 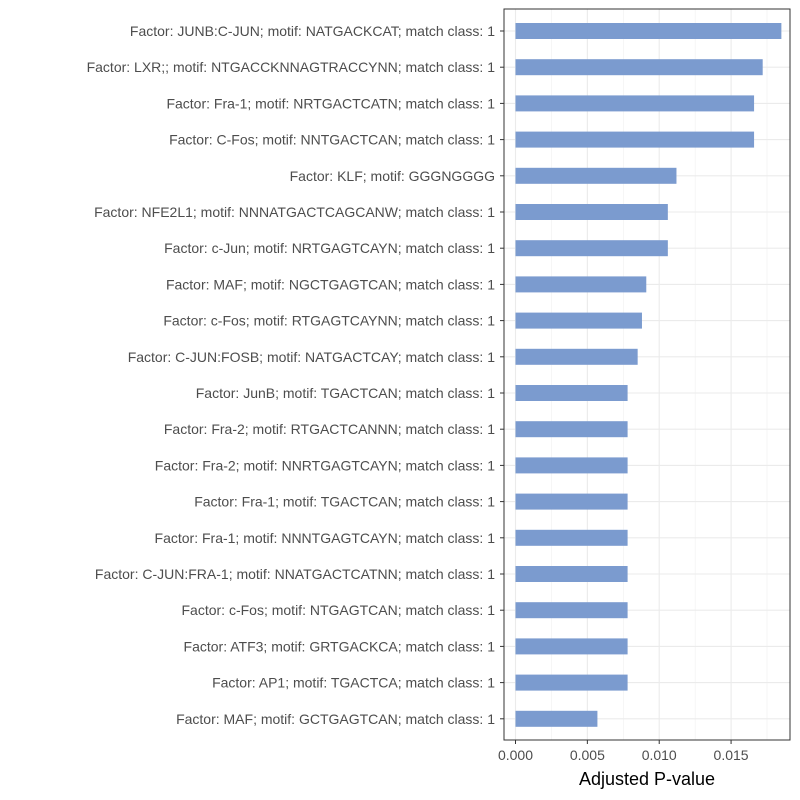 What do you see at coordinates (587, 755) in the screenshot?
I see `x-tick-label: 0.005` at bounding box center [587, 755].